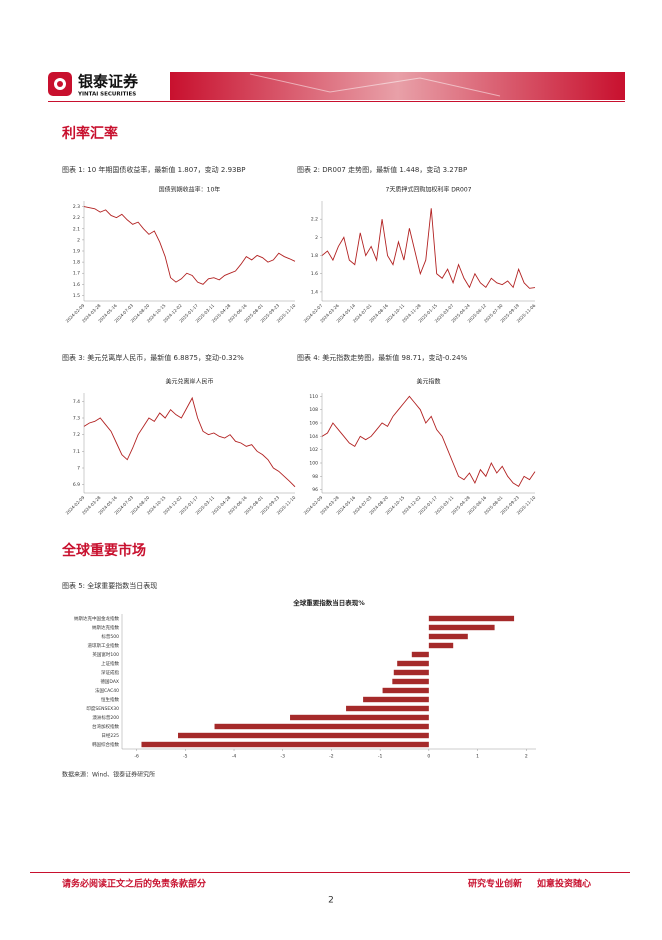  Describe the element at coordinates (110, 672) in the screenshot. I see `y-tick-label: 深证成指` at that location.